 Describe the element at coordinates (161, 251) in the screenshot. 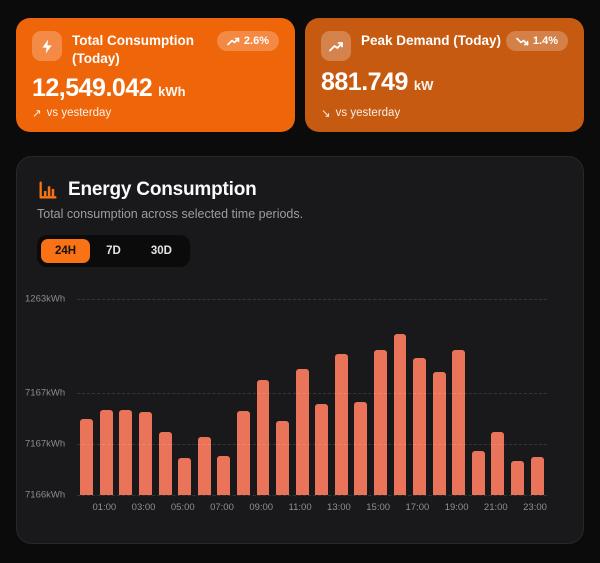

I see `tab-30d: 30D` at that location.